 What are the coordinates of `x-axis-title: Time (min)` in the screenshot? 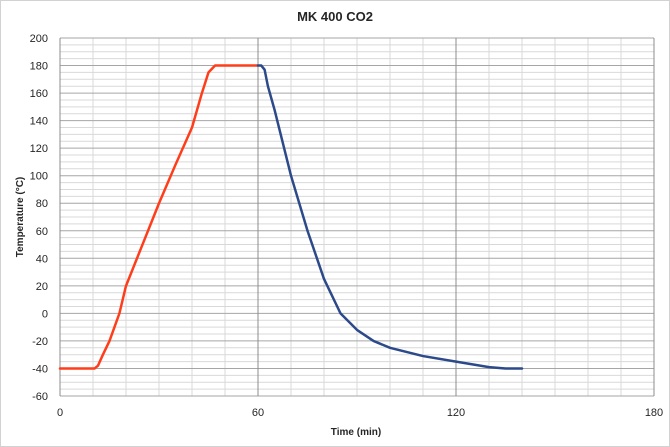 It's located at (356, 432).